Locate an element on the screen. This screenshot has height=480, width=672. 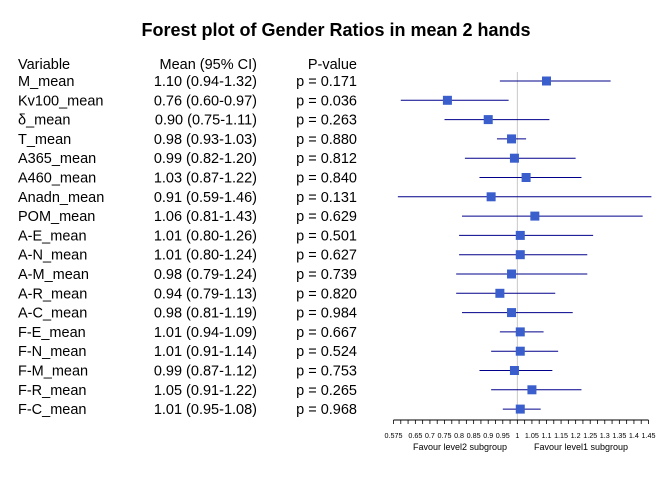
x-tick-label: 0.75 is located at coordinates (445, 435).